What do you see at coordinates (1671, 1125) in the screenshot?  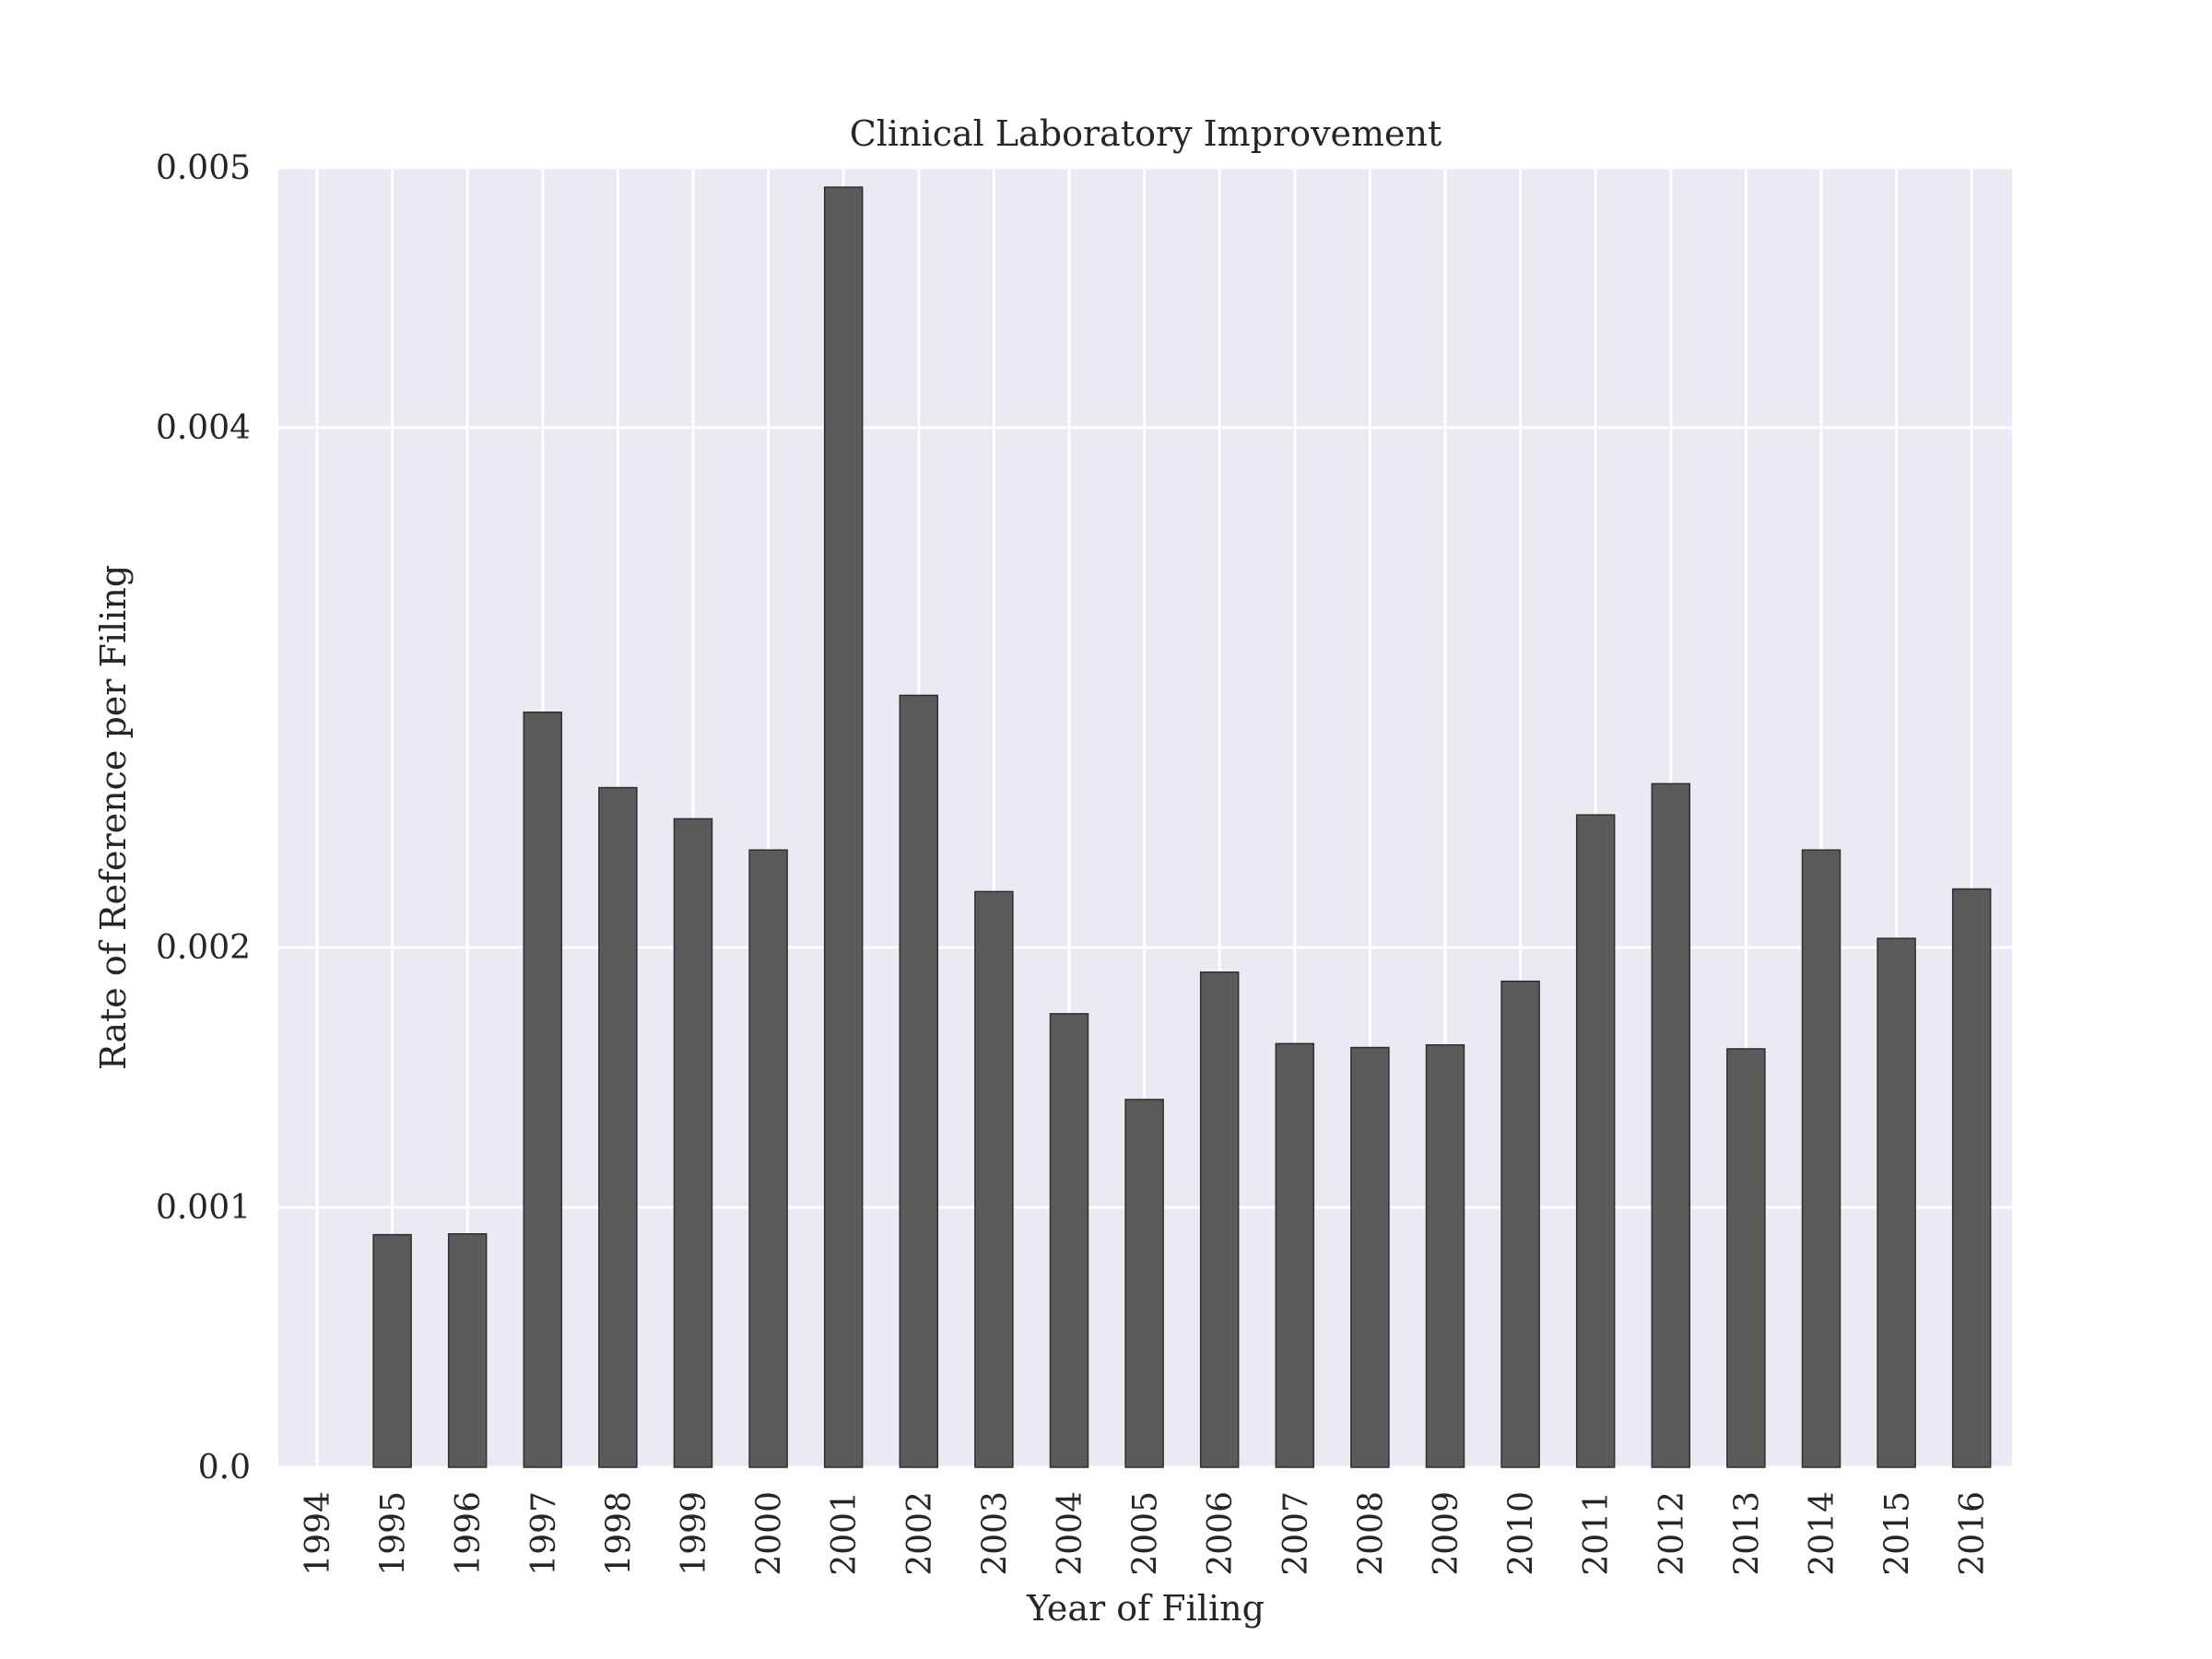 I see `bar-2012` at bounding box center [1671, 1125].